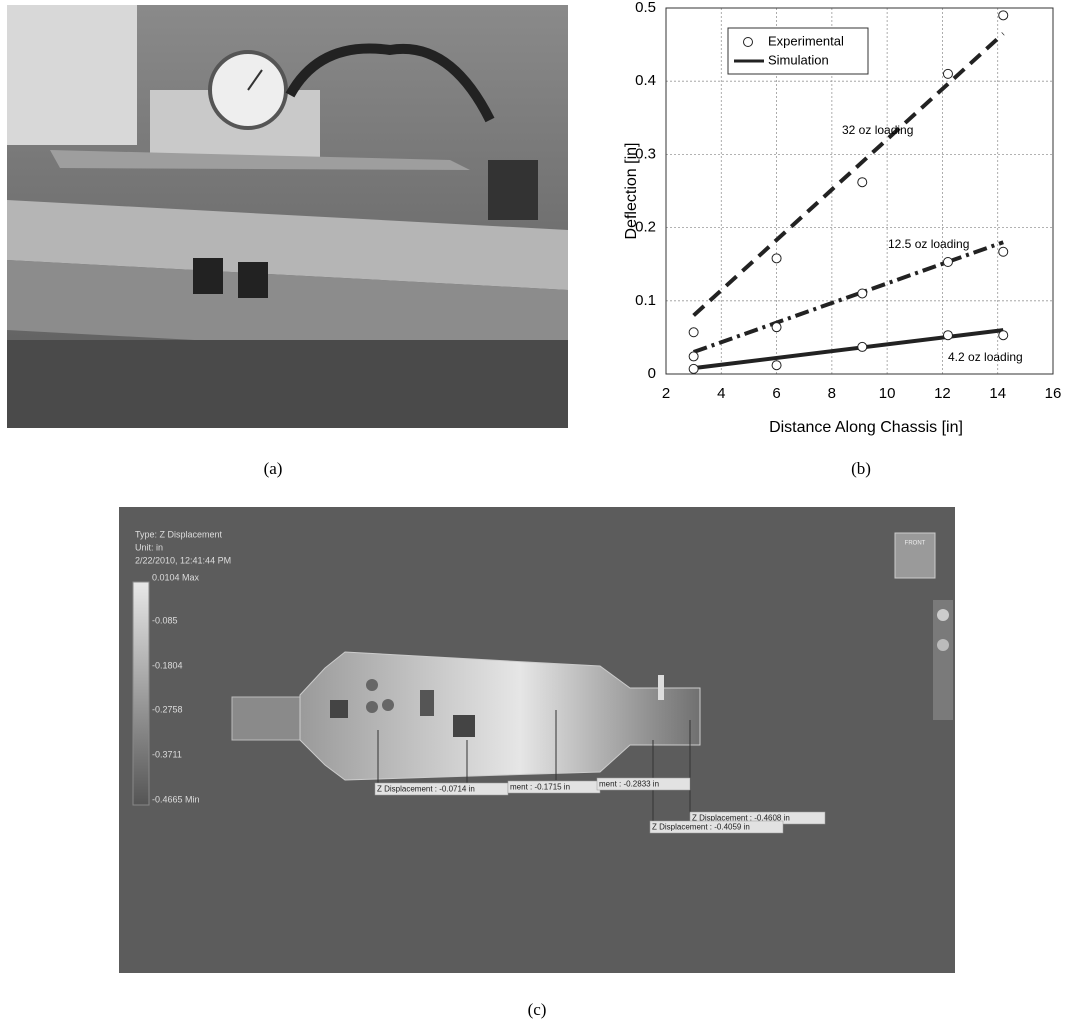  Describe the element at coordinates (848, 174) in the screenshot. I see `simulation-line` at that location.